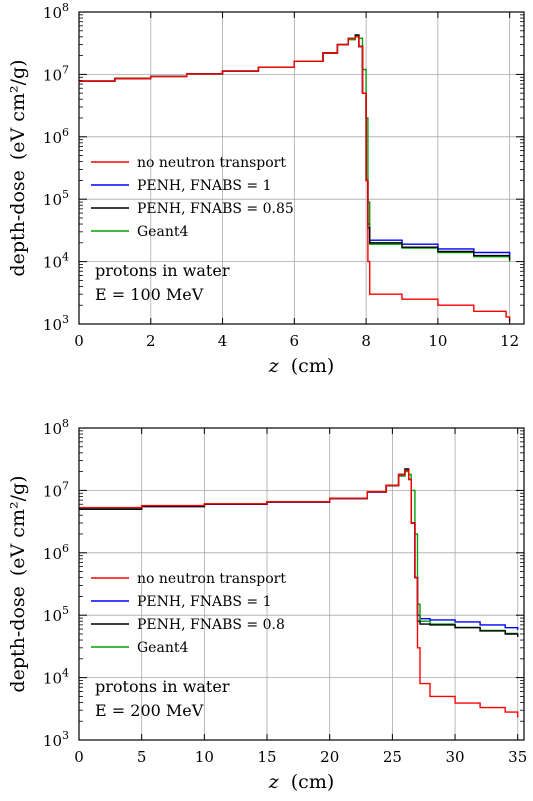  Describe the element at coordinates (366, 341) in the screenshot. I see `x-tick-label: 8` at that location.